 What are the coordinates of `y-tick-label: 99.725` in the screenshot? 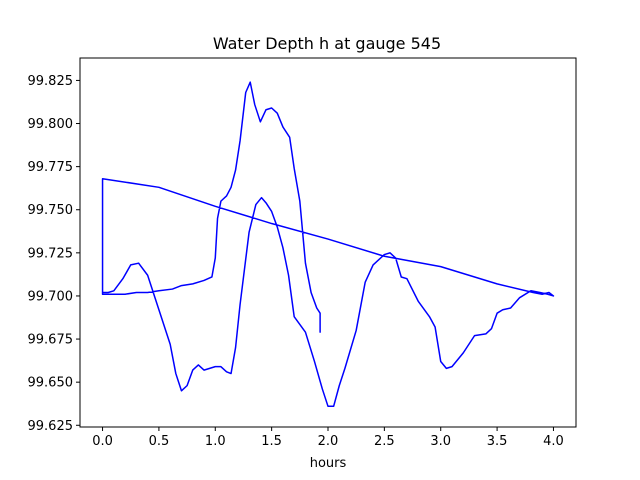 It's located at (51, 253).